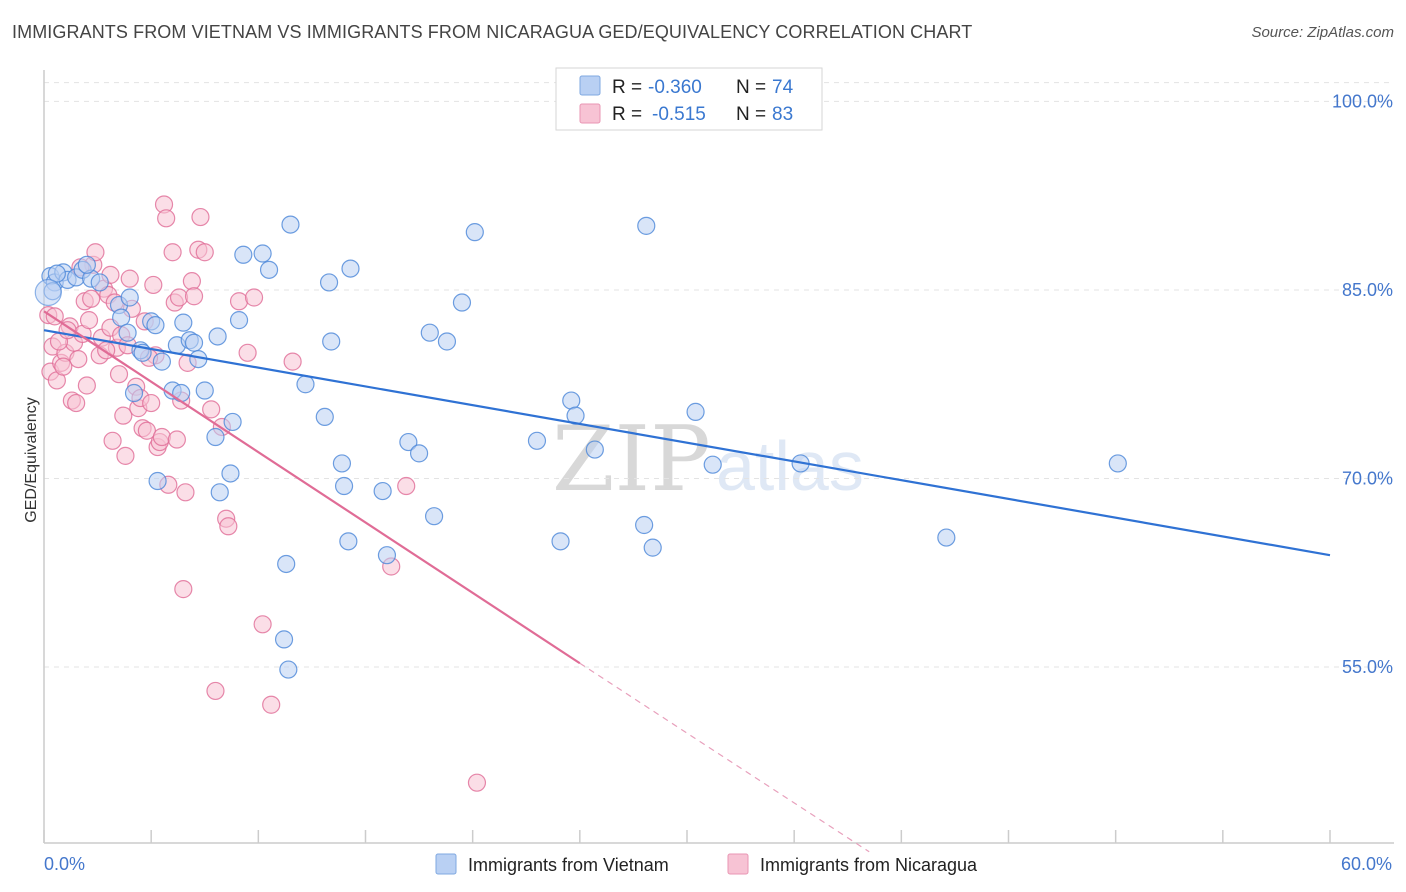  What do you see at coordinates (687, 836) in the screenshot?
I see `x-axis-ticks` at bounding box center [687, 836].